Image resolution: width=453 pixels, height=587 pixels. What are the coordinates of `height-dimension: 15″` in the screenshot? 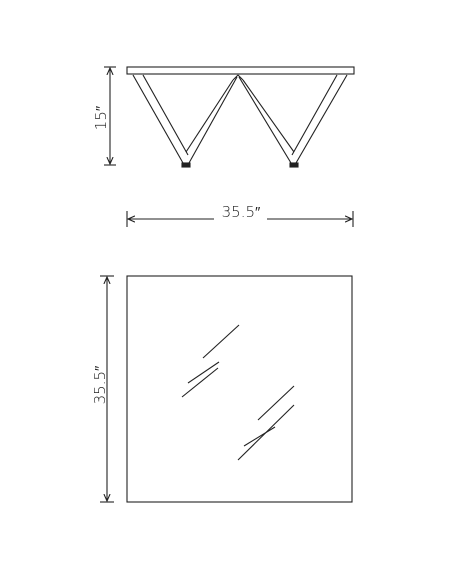 It's located at (104, 116).